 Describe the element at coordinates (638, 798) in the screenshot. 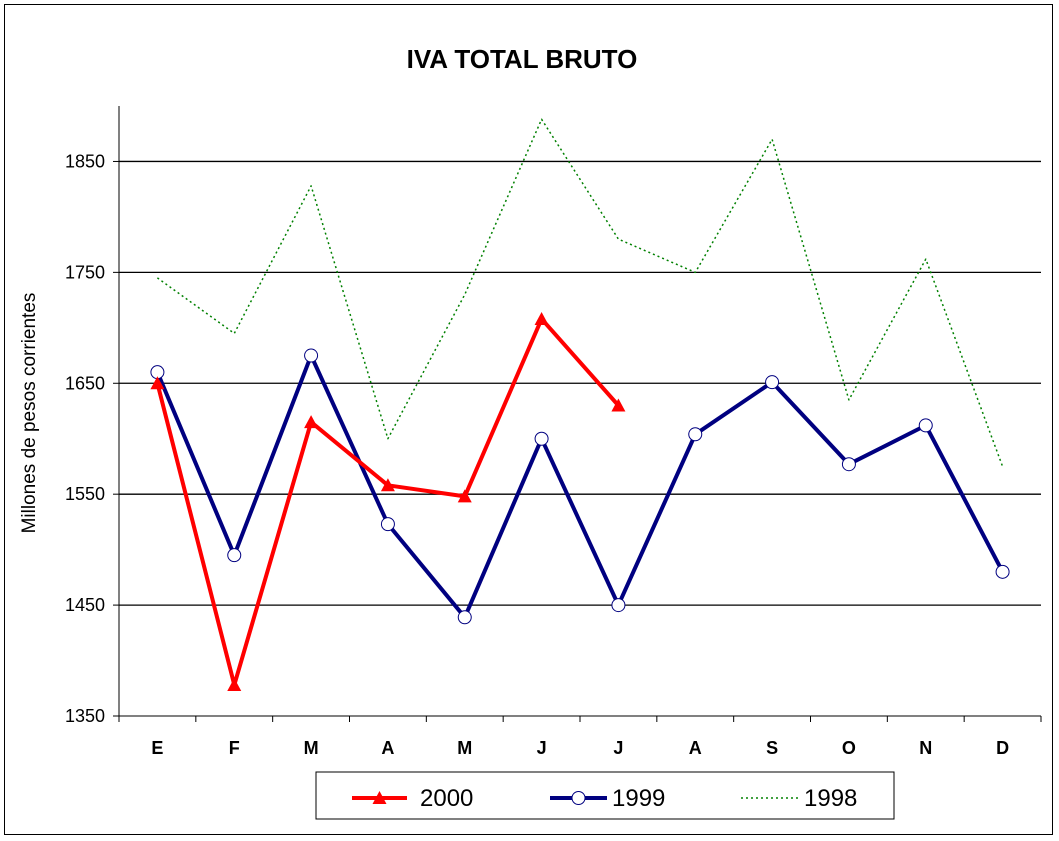

I see `legend-label-1999: 1999` at that location.